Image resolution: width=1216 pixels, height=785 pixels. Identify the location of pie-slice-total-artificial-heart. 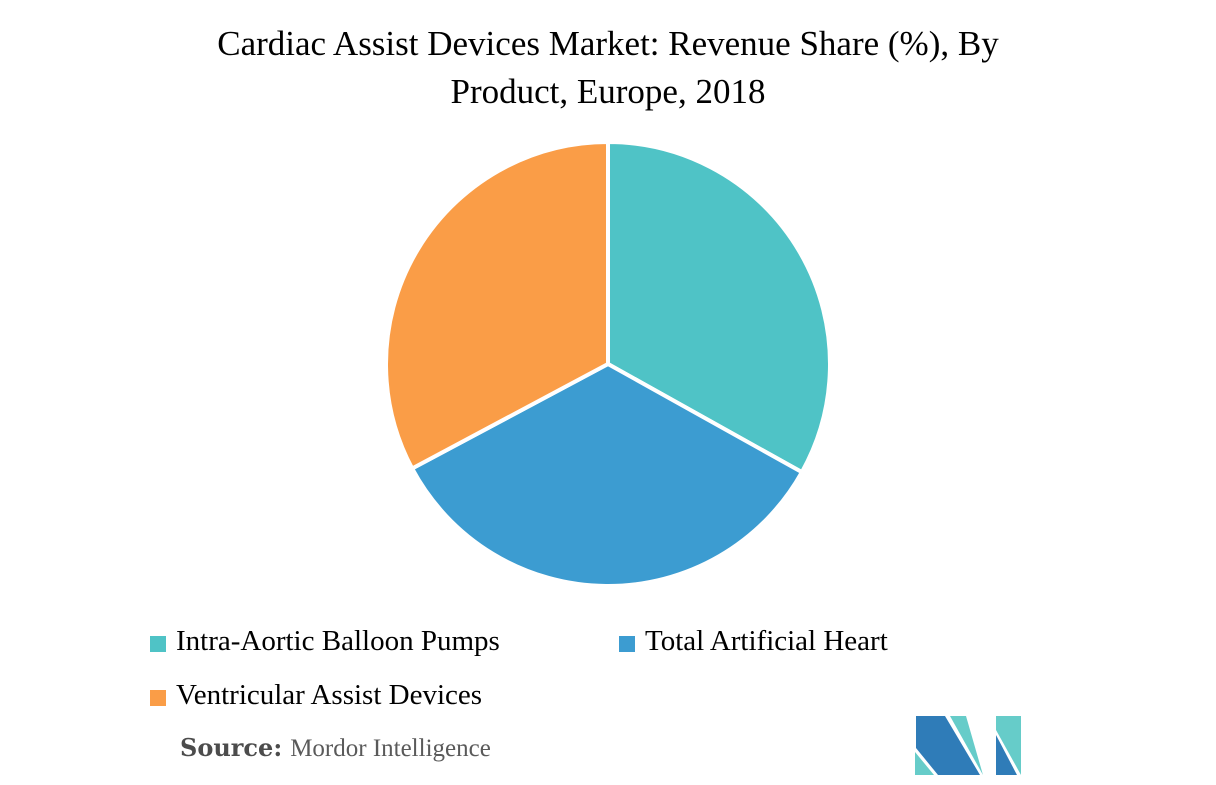
(607, 475).